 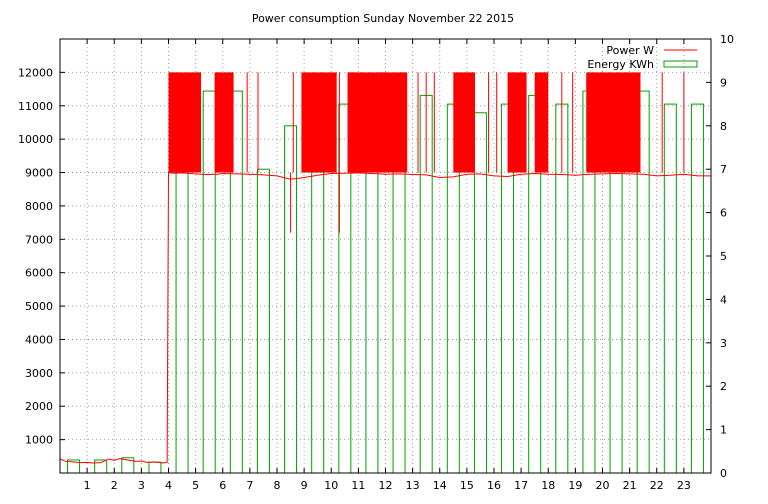 I want to click on y-tick-label: 1000, so click(x=39, y=440).